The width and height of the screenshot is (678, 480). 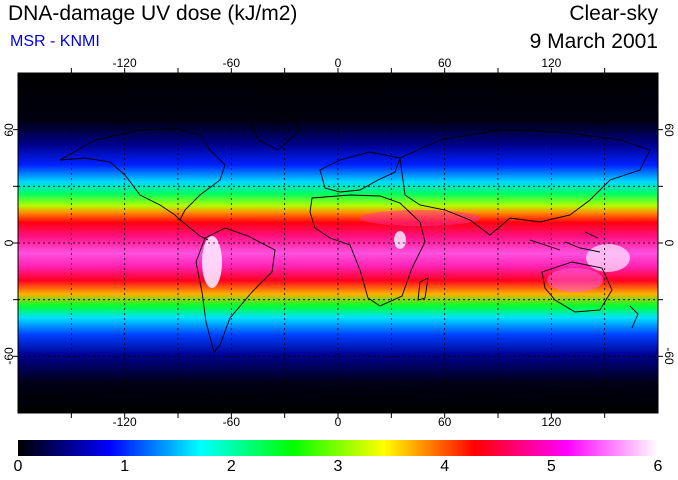 I want to click on australia-coastline, so click(x=577, y=287).